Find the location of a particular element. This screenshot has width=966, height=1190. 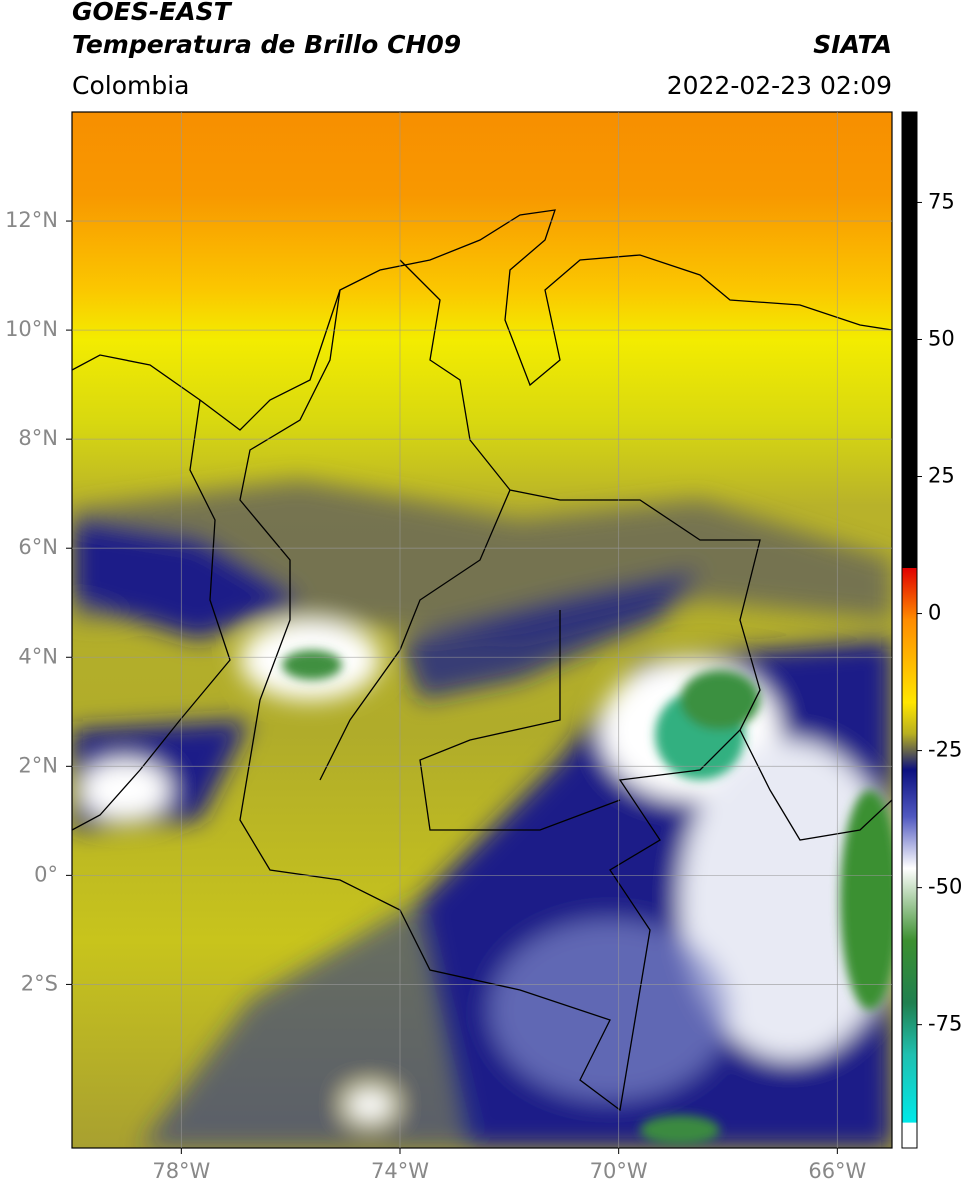

y-tick-label: 4°N is located at coordinates (38, 656).